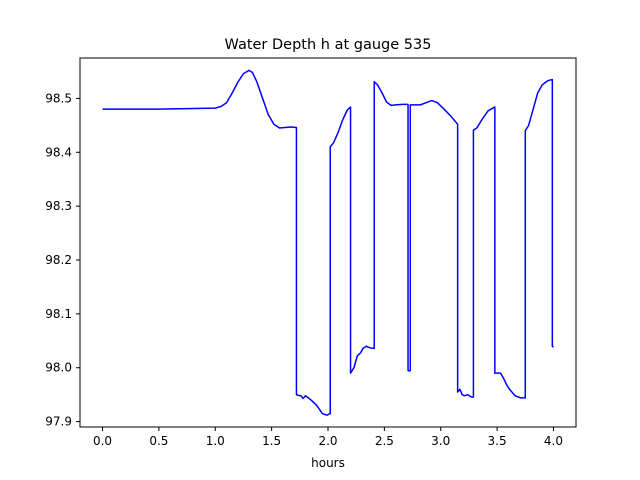 The image size is (640, 480). I want to click on y-tick-label: 97.9, so click(58, 422).